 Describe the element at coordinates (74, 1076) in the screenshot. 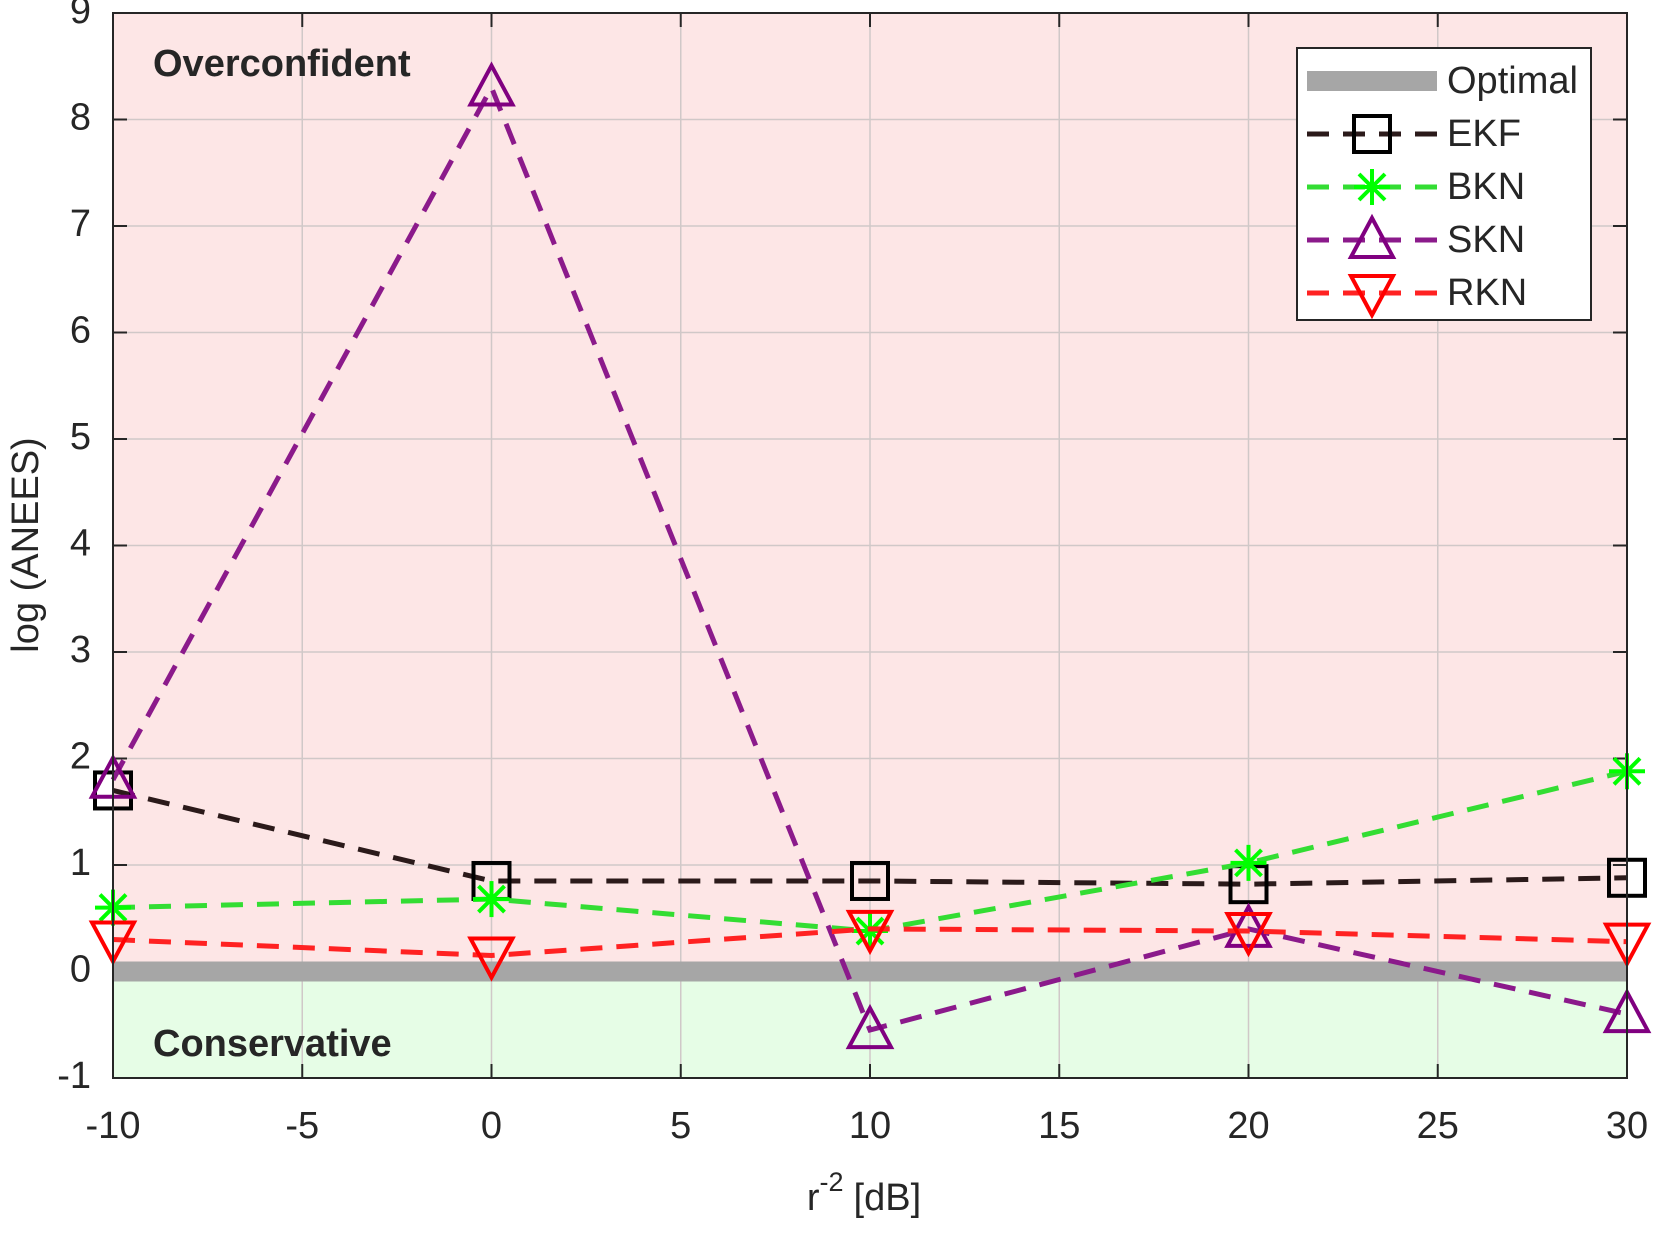

I see `y-tick-label: -1` at that location.